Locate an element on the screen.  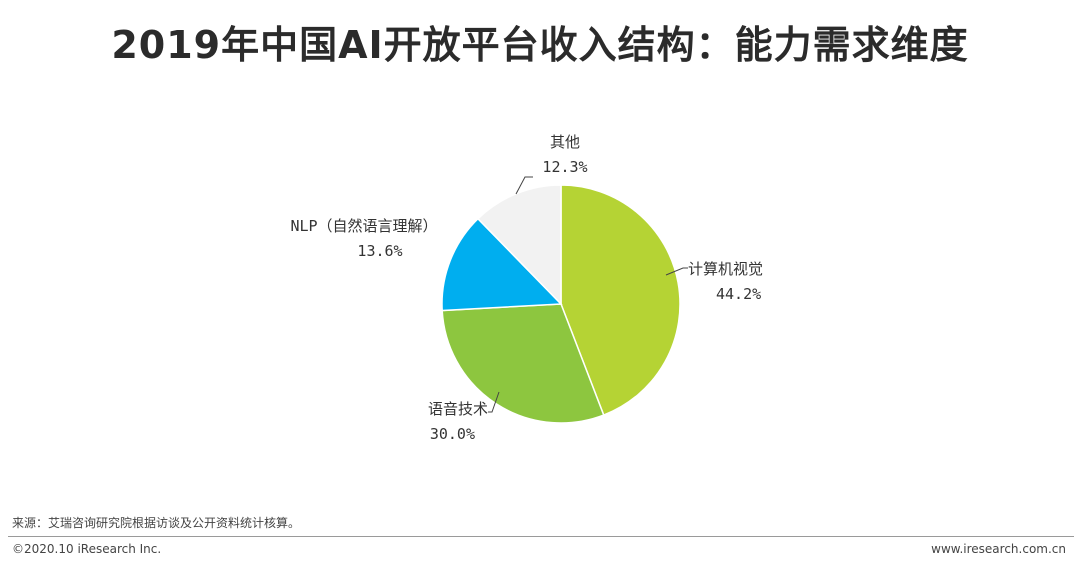
slice-label-2: 语音技术 is located at coordinates (458, 409).